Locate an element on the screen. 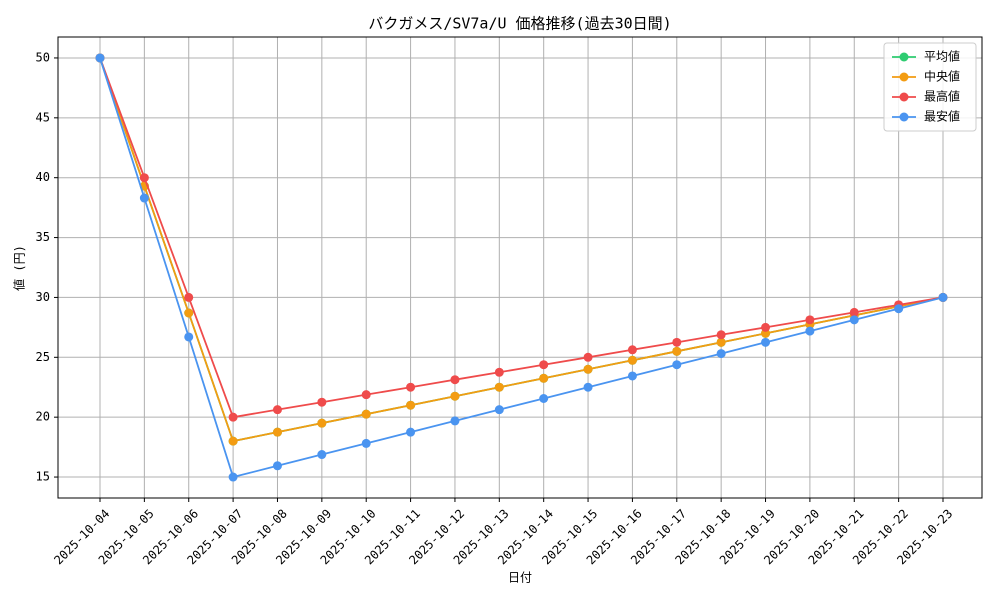 Image resolution: width=1000 pixels, height=604 pixels. y-tick-label: 20 is located at coordinates (43, 417).